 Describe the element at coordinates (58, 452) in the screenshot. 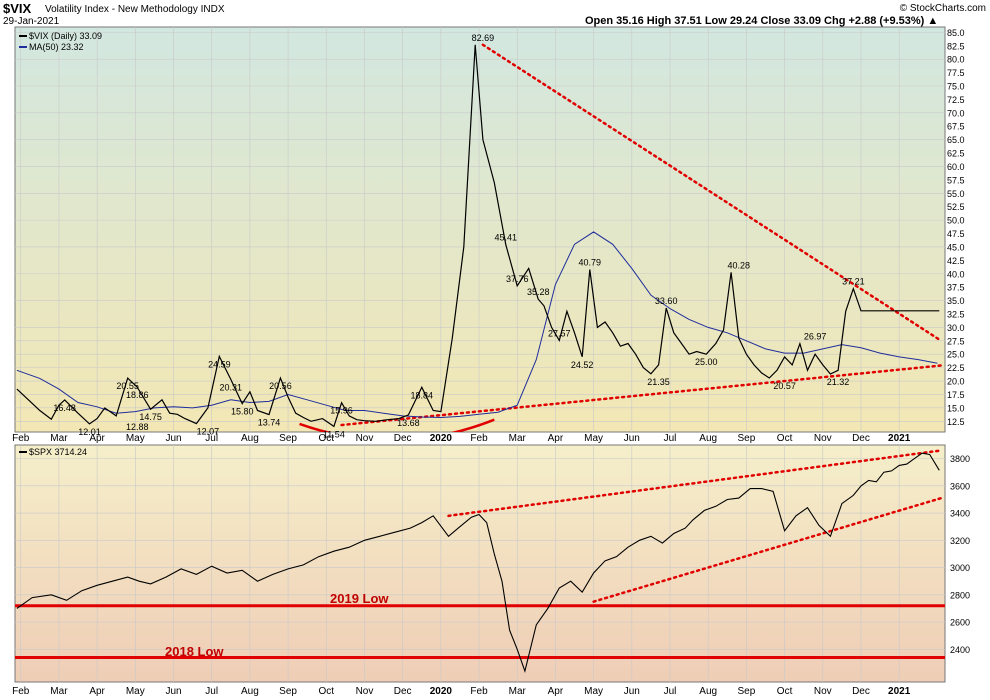

I see `spx-legend-label: $SPX 3714.24` at that location.